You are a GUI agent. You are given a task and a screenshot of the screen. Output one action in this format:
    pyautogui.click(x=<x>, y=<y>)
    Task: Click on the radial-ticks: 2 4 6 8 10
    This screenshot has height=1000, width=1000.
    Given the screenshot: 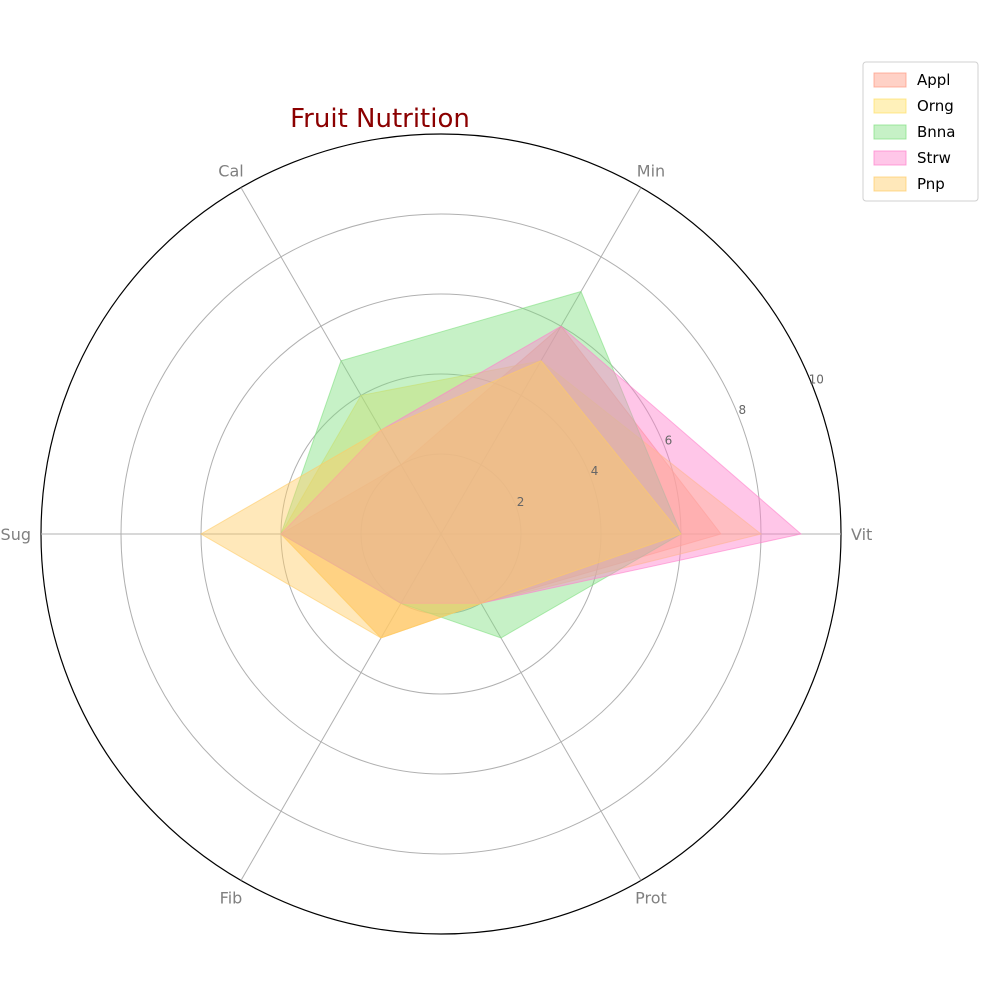 What is the action you would take?
    pyautogui.click(x=670, y=440)
    